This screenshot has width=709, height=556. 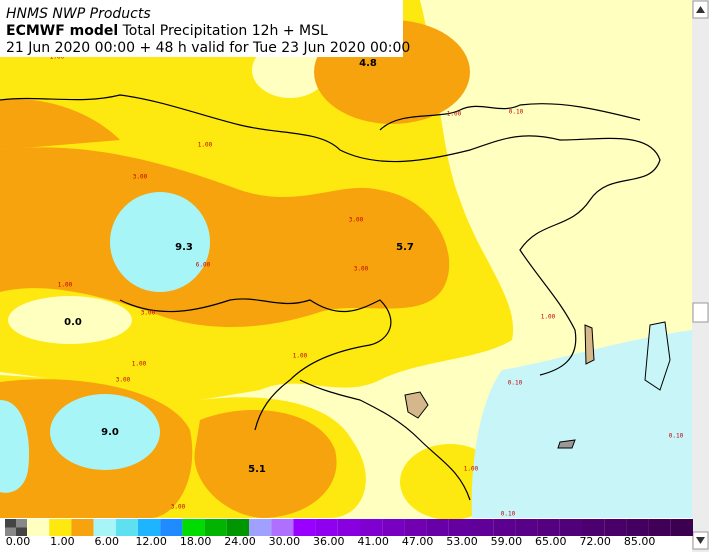 I want to click on max-label: 0.0, so click(x=73, y=322).